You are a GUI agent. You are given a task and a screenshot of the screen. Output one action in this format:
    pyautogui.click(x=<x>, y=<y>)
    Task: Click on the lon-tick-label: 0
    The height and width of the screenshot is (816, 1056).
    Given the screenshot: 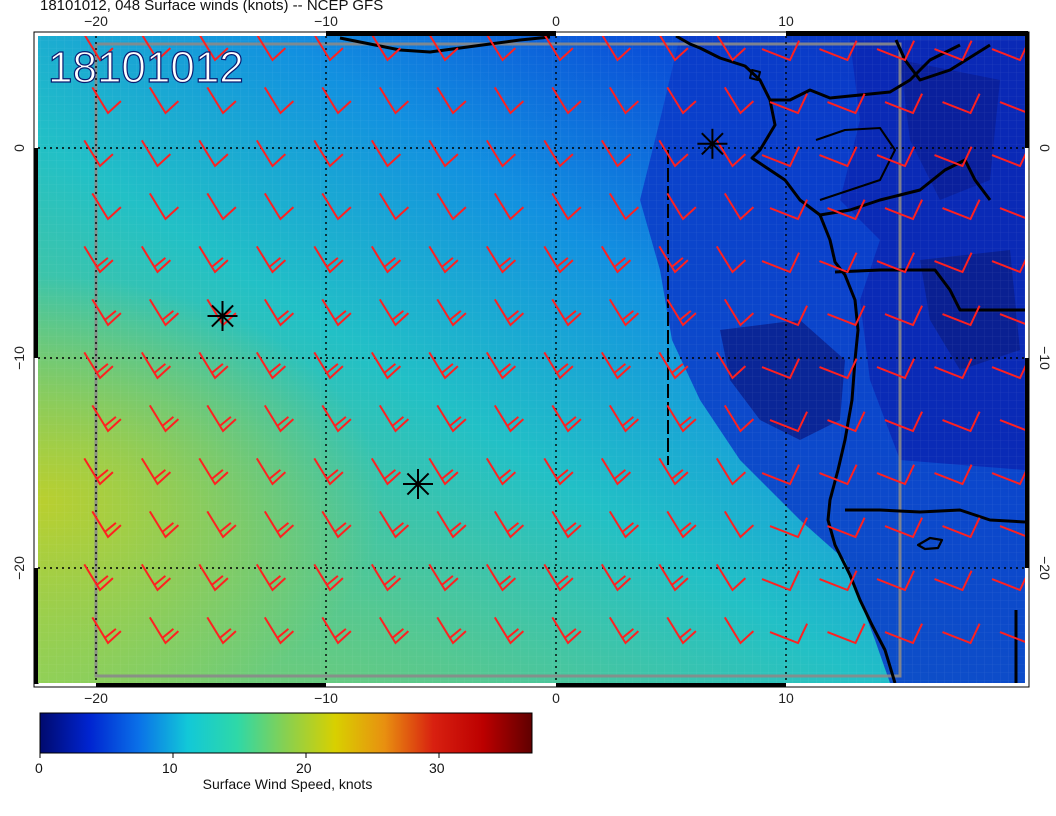 What is the action you would take?
    pyautogui.click(x=556, y=698)
    